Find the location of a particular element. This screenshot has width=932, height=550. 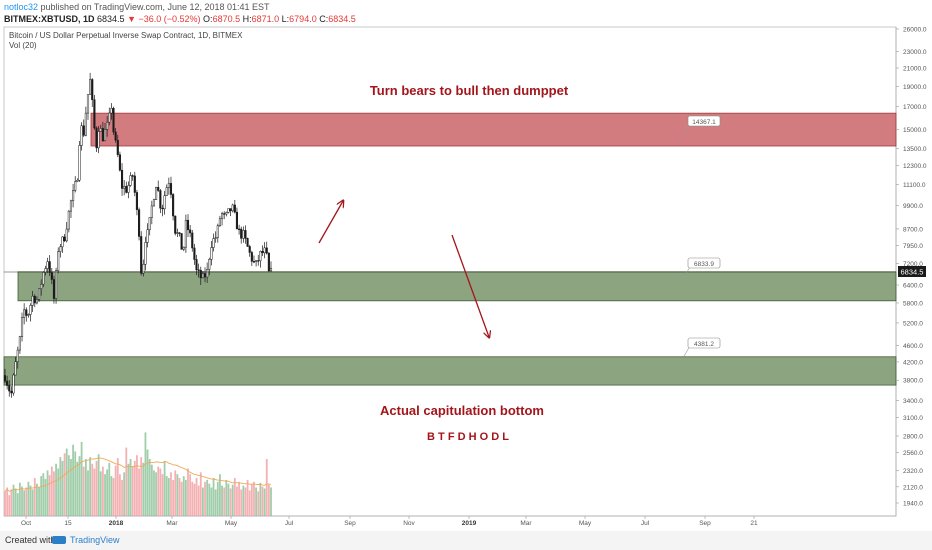

price-tick-label: 7950.0 is located at coordinates (913, 246).